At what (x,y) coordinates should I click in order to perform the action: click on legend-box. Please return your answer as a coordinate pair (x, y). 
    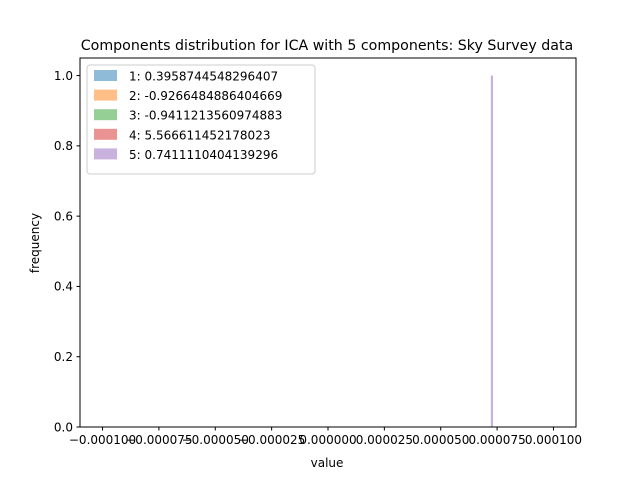
    Looking at the image, I should click on (201, 119).